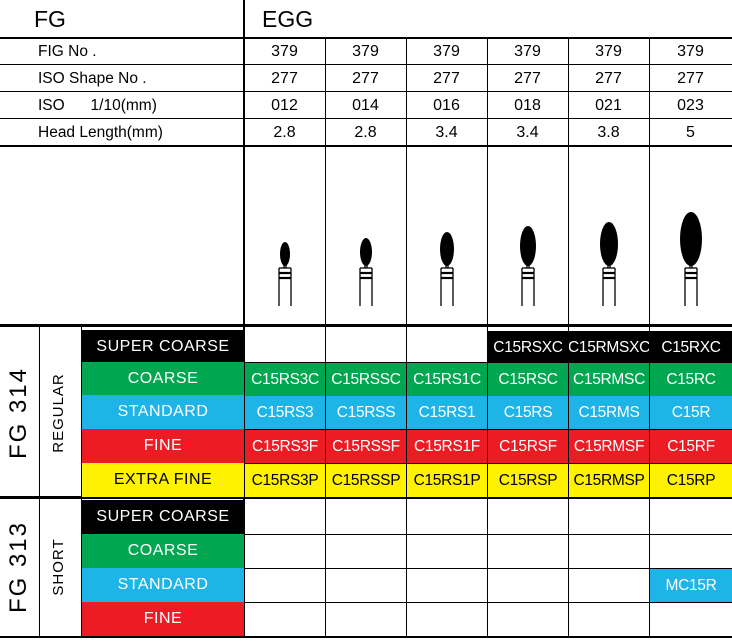  Describe the element at coordinates (609, 480) in the screenshot. I see `product-code: C15RMSP` at that location.